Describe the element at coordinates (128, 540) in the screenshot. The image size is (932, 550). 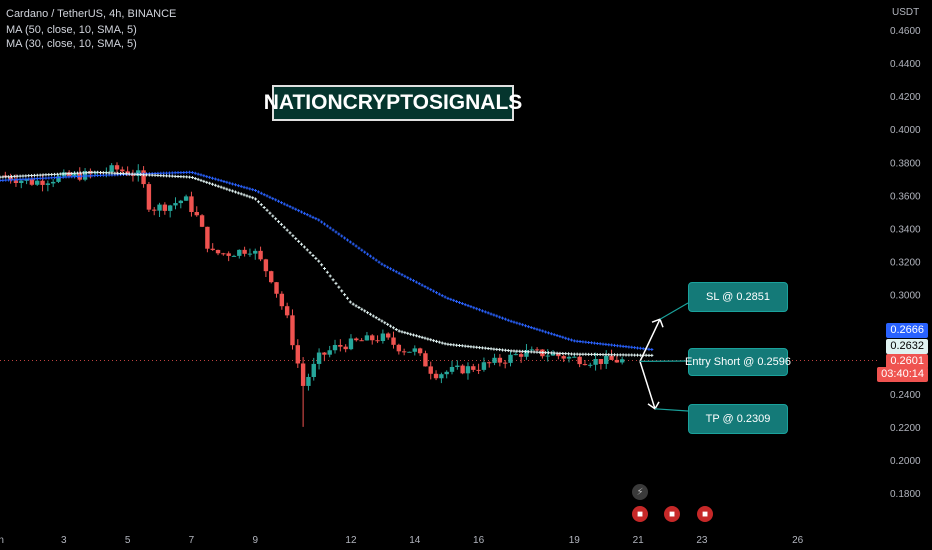
I see `x-tick-label: 5` at that location.